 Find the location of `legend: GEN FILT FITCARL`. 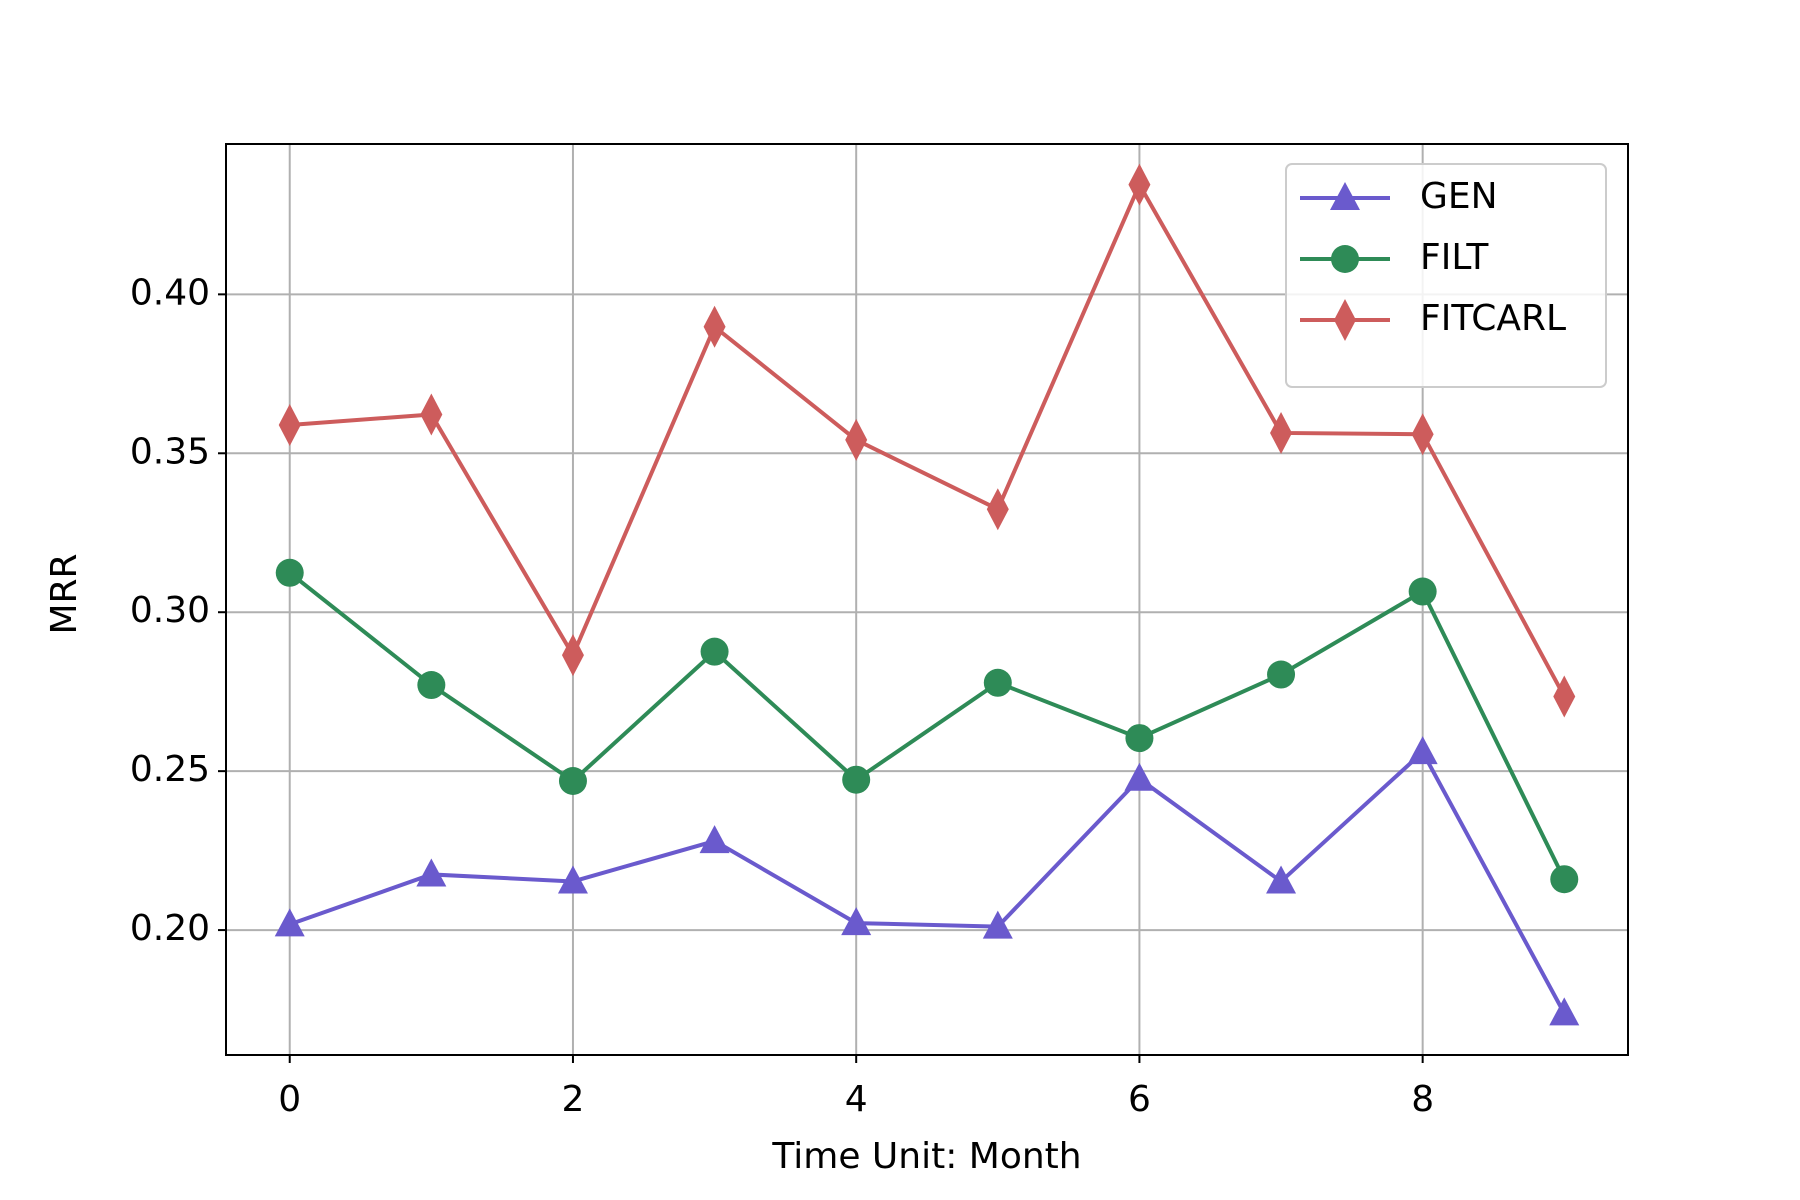

legend: GEN FILT FITCARL is located at coordinates (1446, 275).